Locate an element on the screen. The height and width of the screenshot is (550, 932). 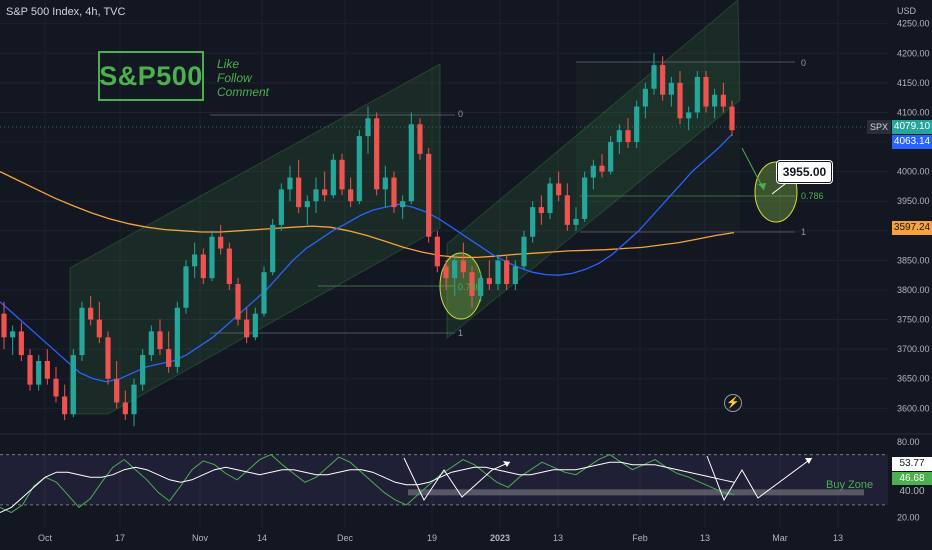
time-tick-label: 17 is located at coordinates (120, 538).